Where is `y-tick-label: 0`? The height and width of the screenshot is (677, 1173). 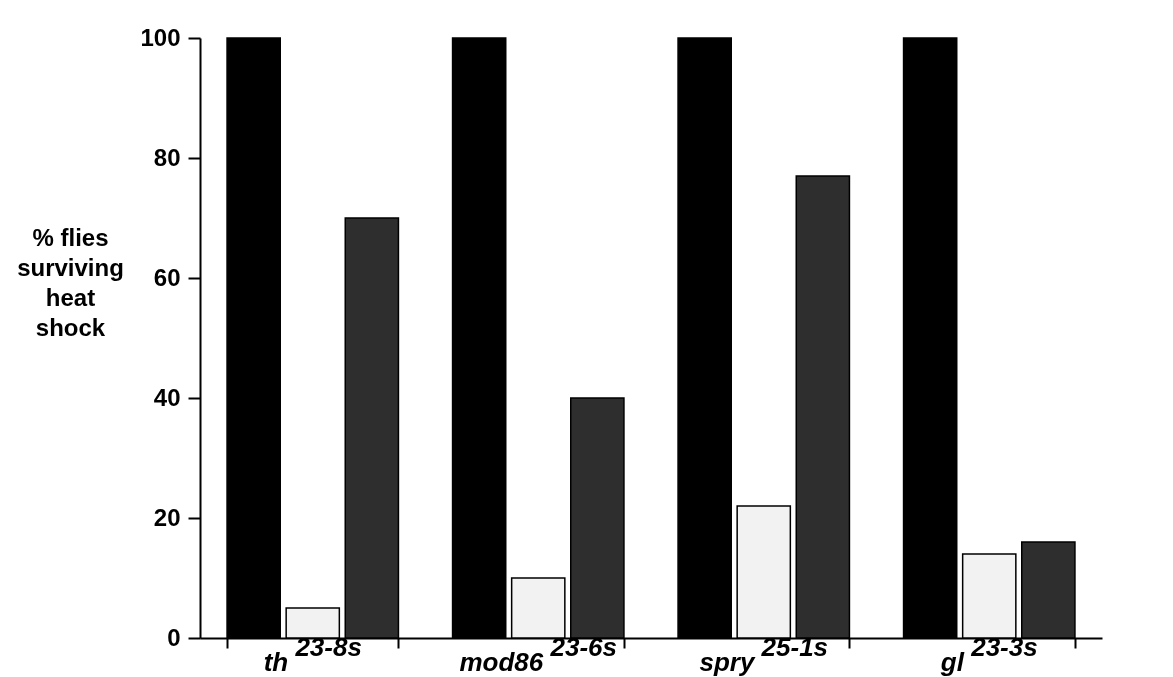
y-tick-label: 0 is located at coordinates (174, 637).